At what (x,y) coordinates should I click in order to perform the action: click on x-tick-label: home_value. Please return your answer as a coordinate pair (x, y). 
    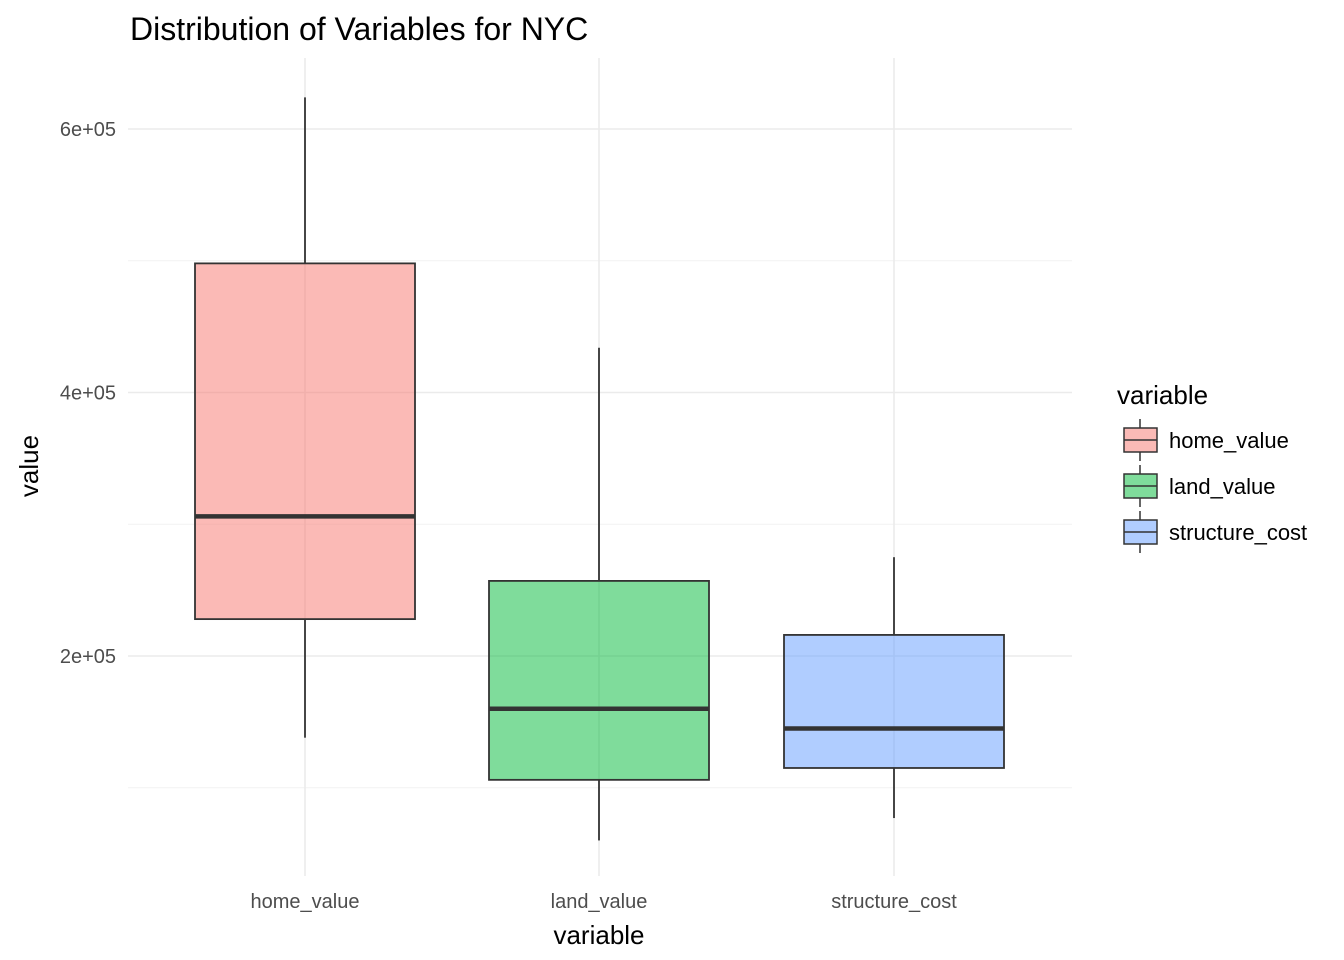
    Looking at the image, I should click on (305, 902).